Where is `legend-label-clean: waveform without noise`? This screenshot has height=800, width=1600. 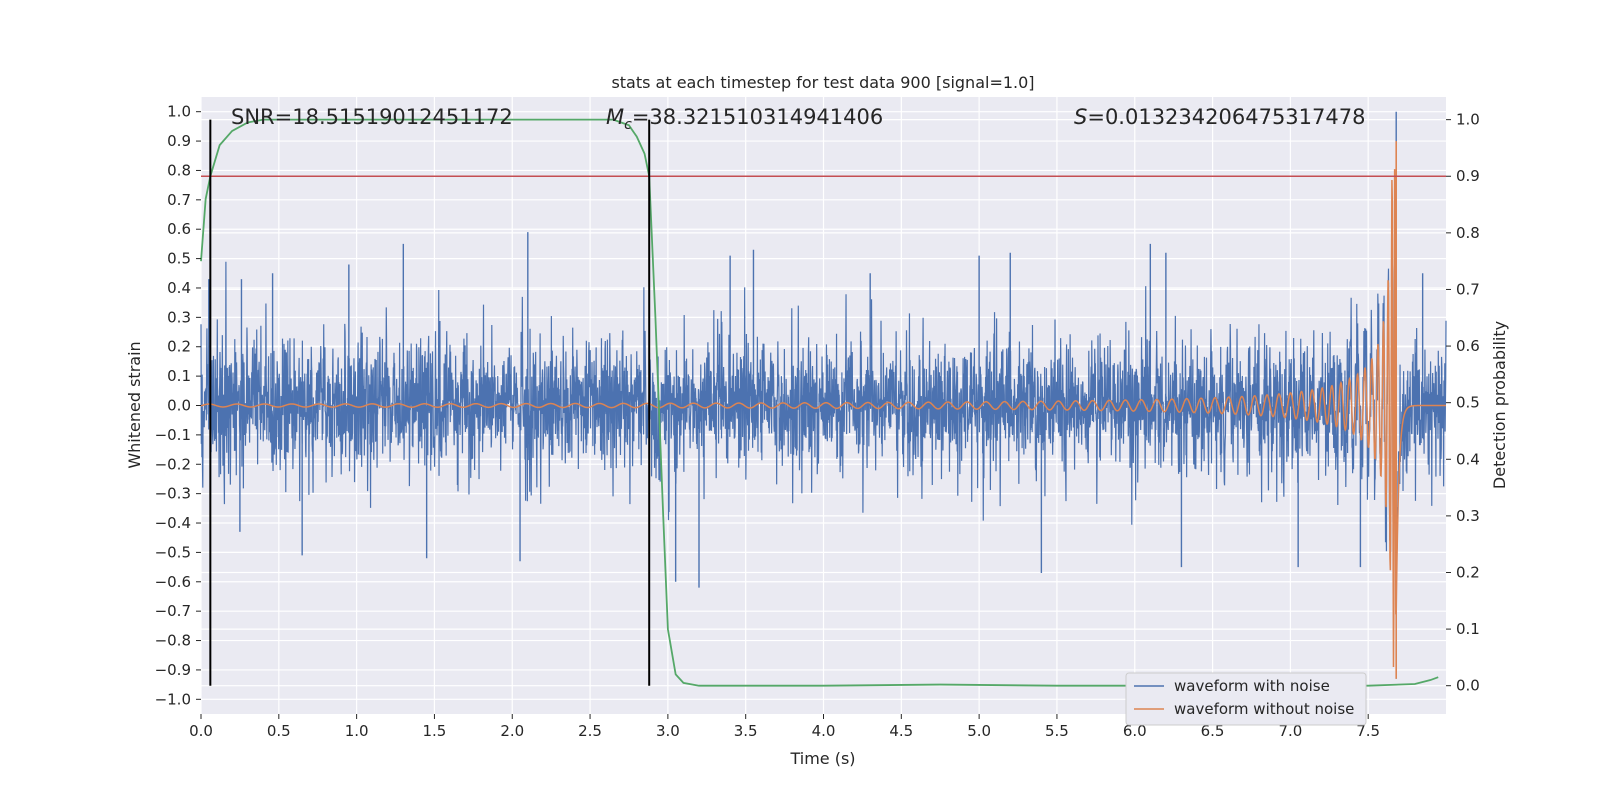
legend-label-clean: waveform without noise is located at coordinates (1264, 709).